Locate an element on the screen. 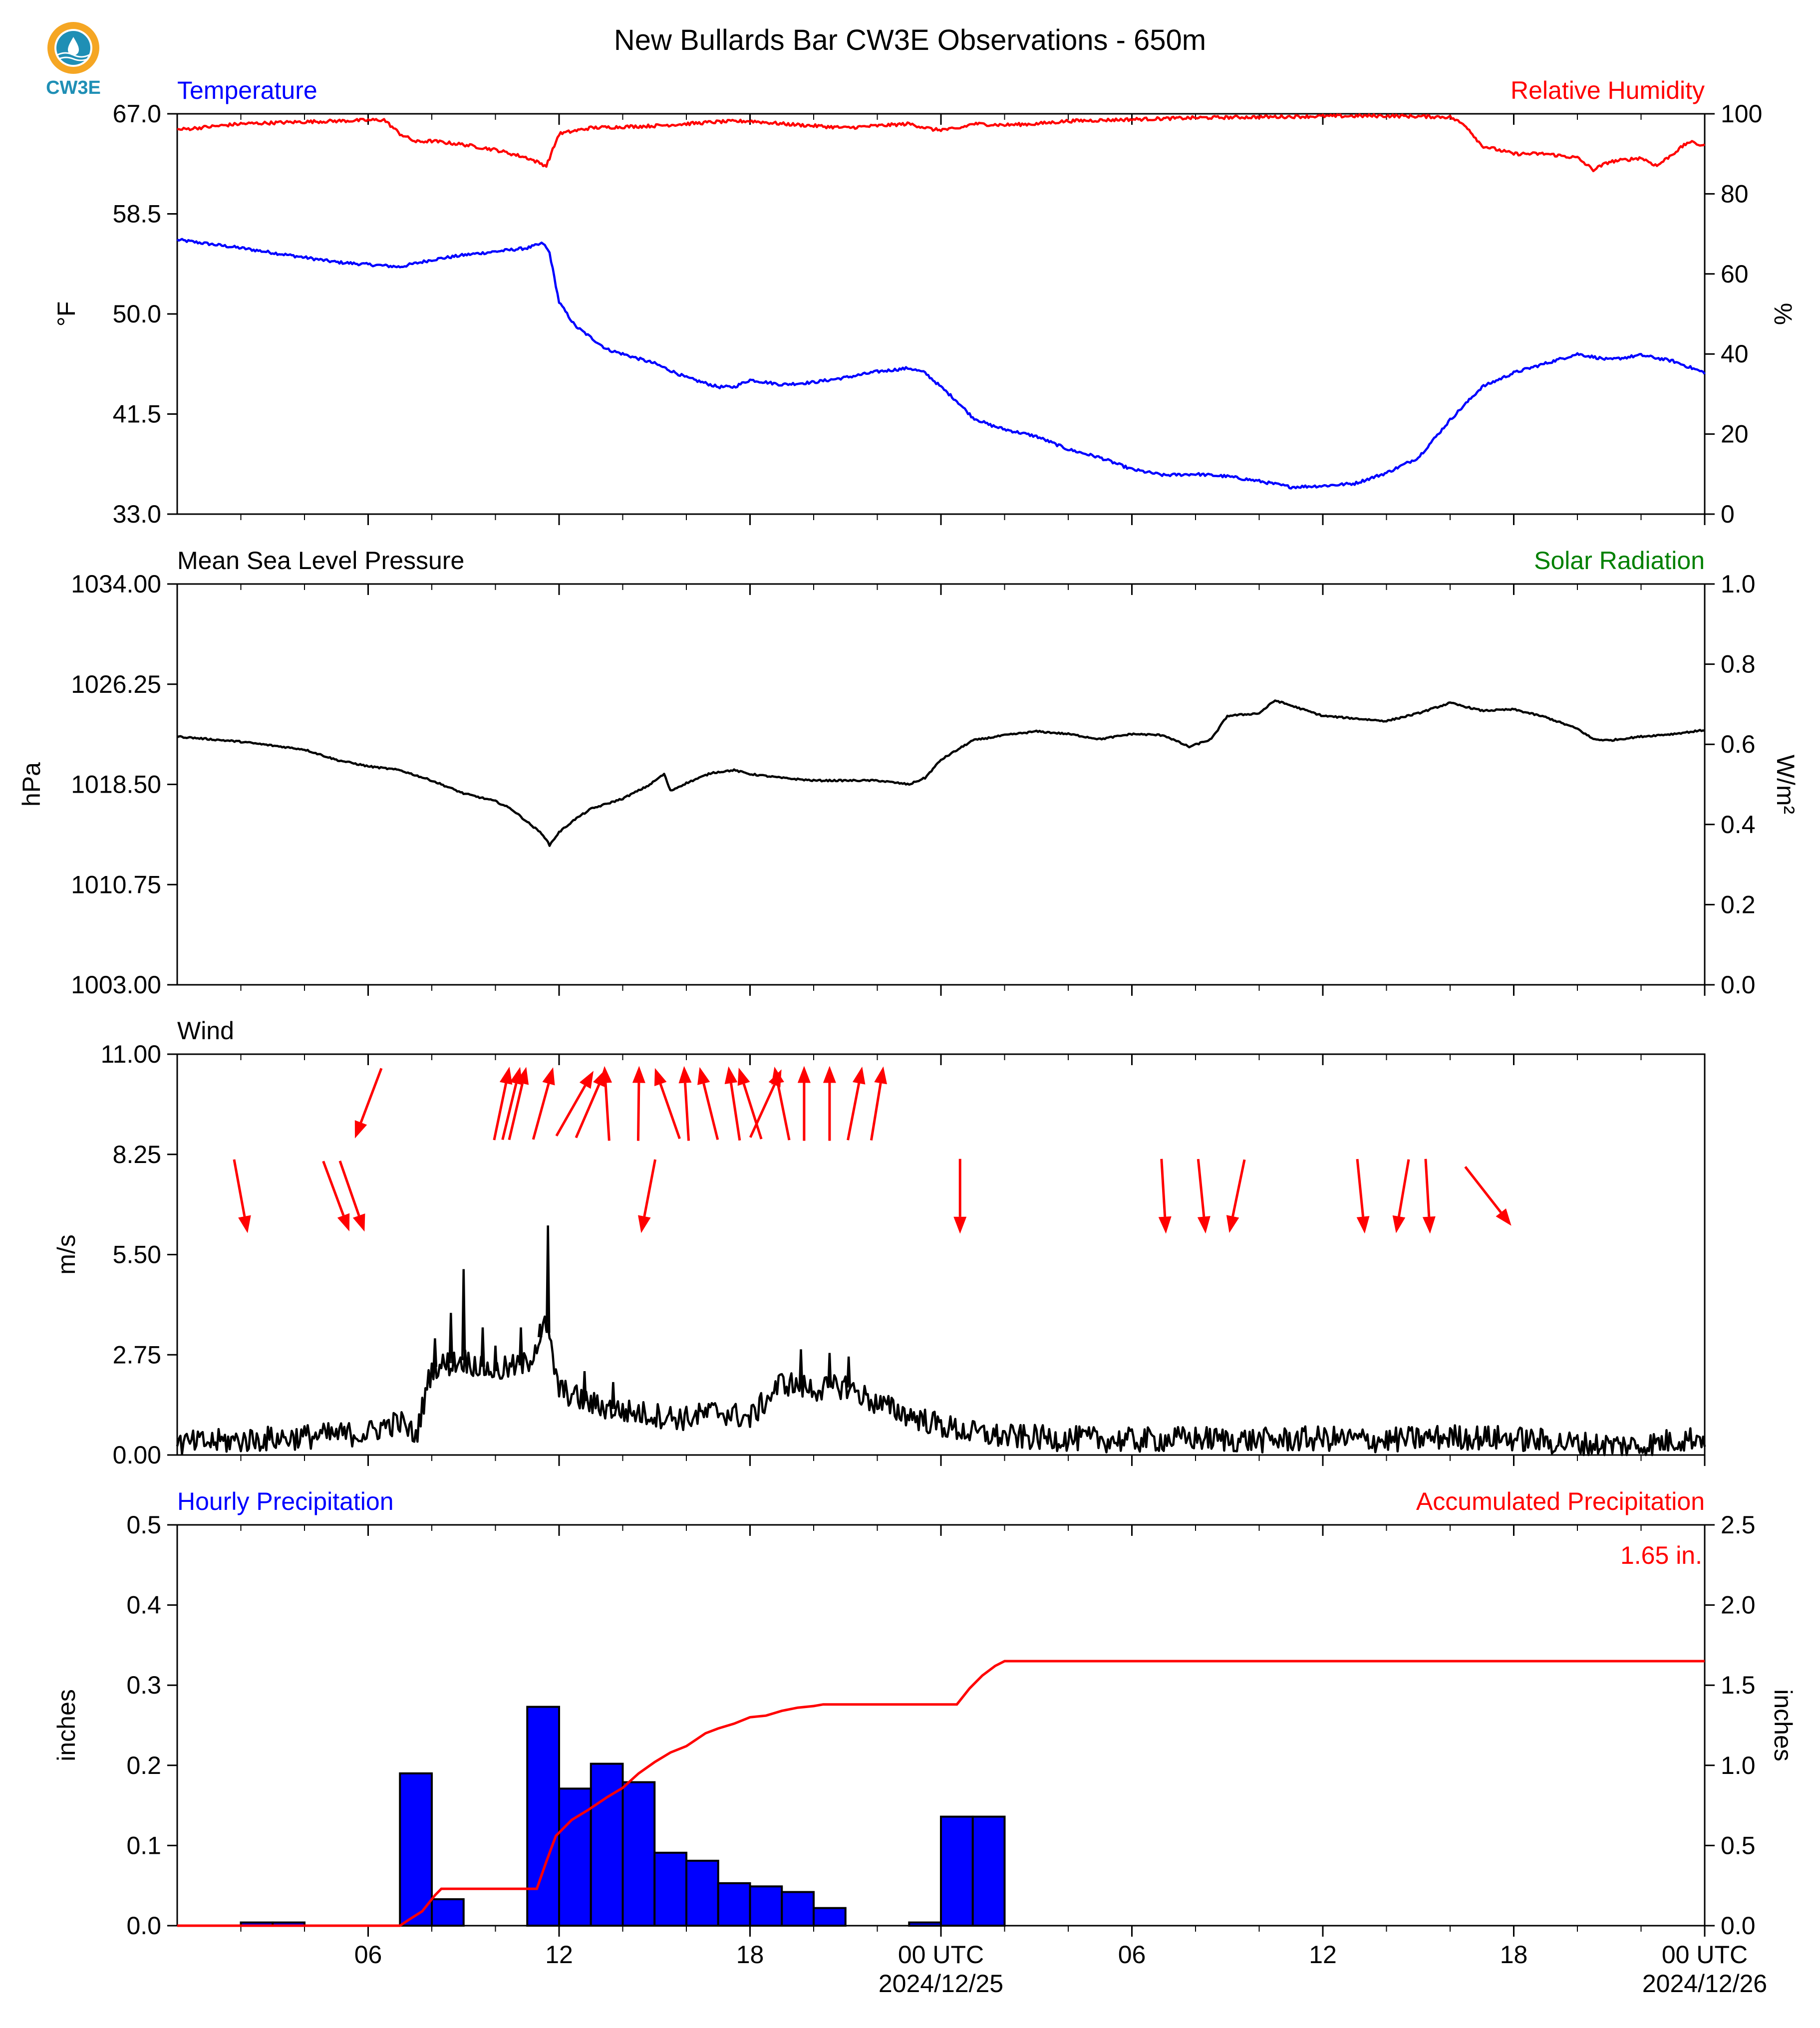  y-tick-label-left: 58.5 is located at coordinates (137, 214).